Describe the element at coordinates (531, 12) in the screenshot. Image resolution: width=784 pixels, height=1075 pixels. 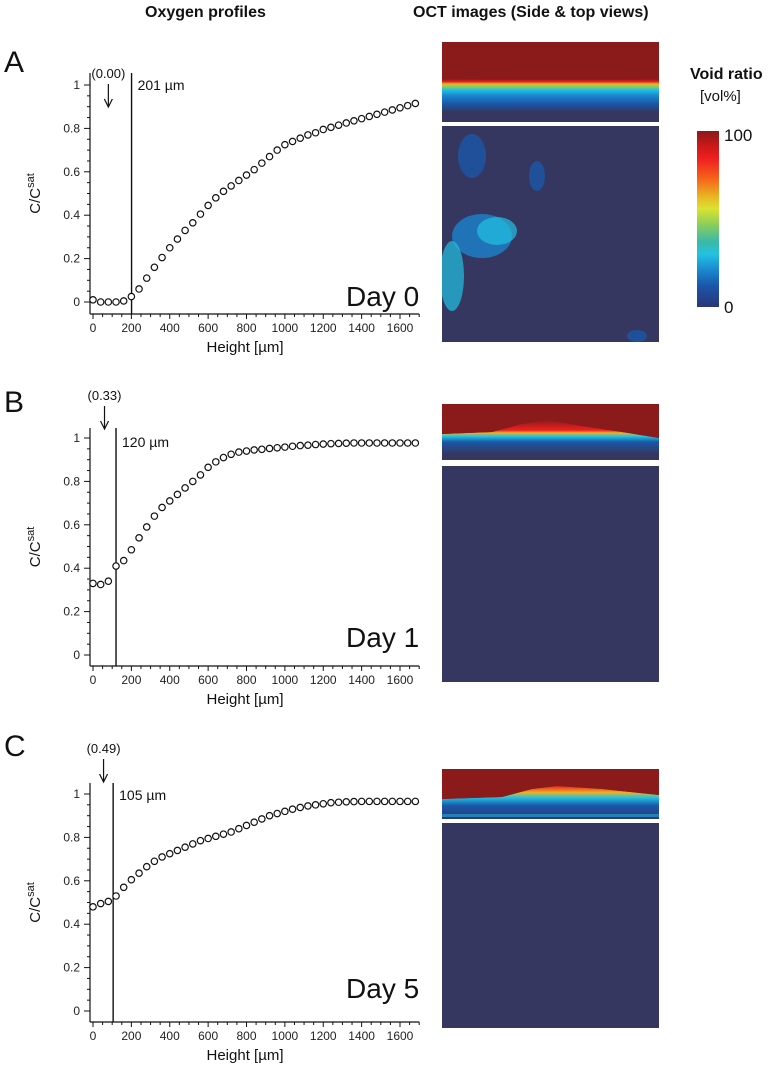
I see `oct-images-title: OCT images (Side & top views)` at that location.